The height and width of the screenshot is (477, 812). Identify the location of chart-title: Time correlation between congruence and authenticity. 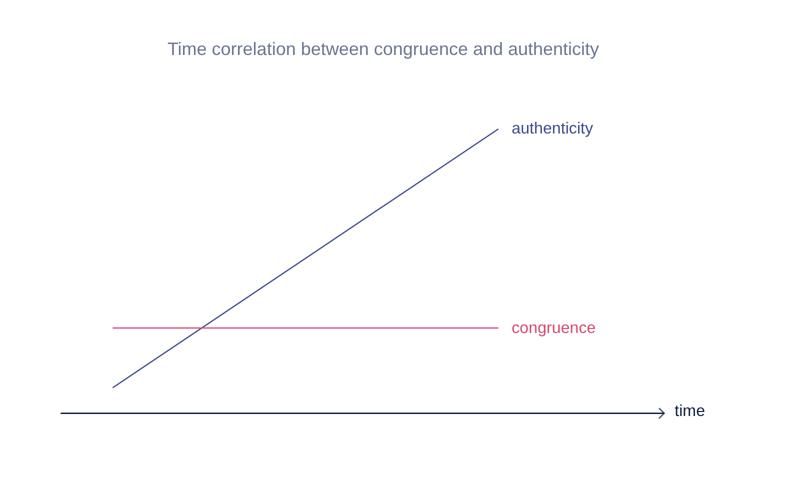
(383, 49).